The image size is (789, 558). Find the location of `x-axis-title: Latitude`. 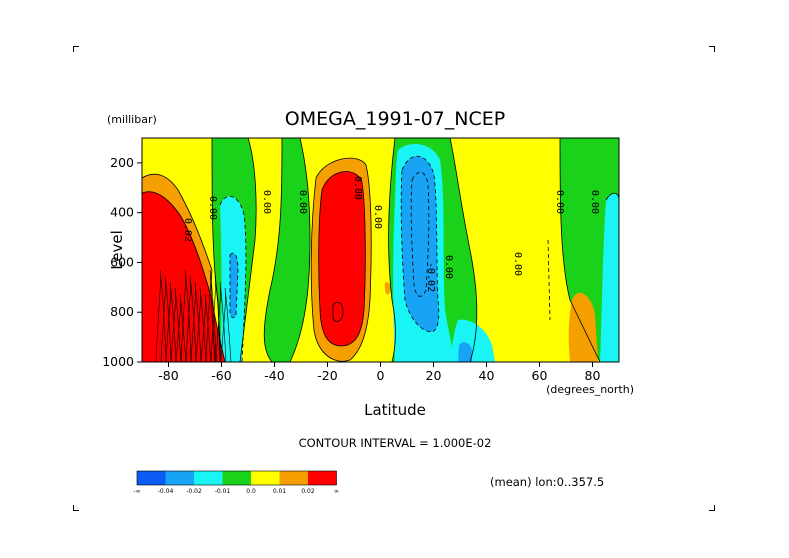

x-axis-title: Latitude is located at coordinates (395, 410).